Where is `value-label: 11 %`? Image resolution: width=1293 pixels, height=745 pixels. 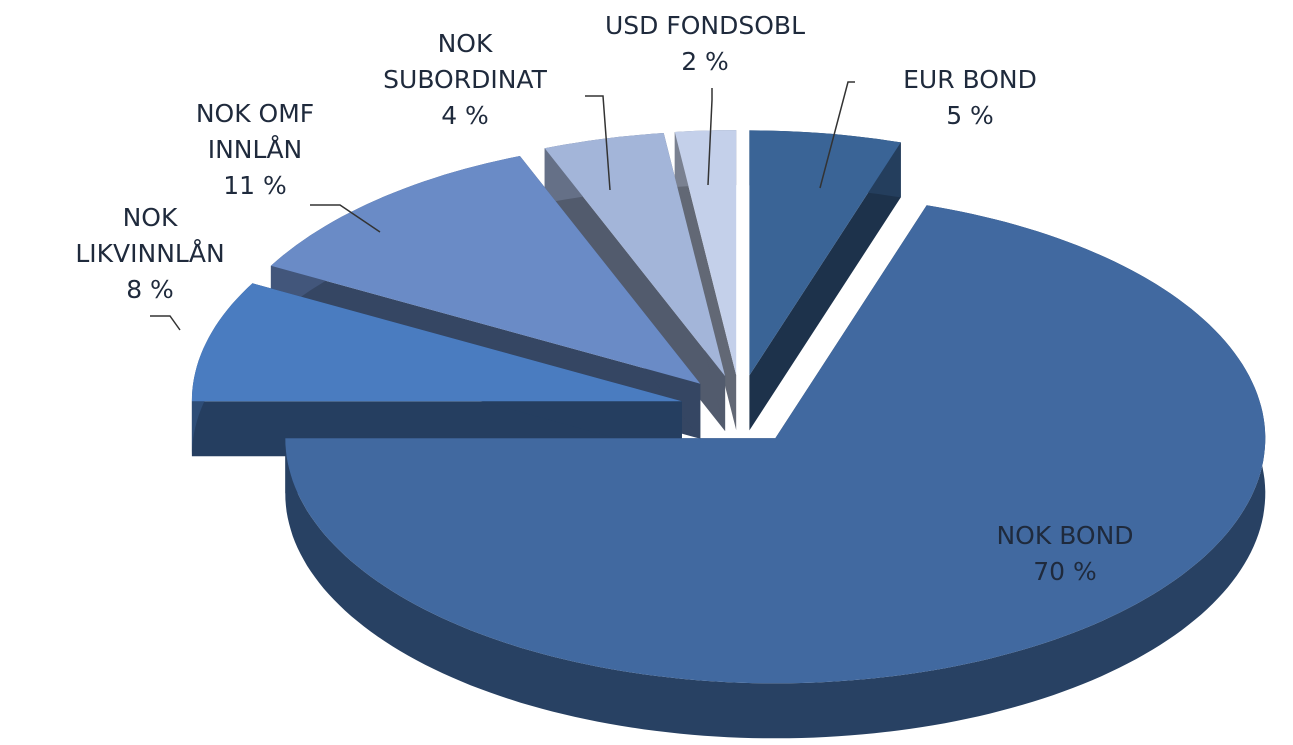
value-label: 11 % is located at coordinates (255, 185).